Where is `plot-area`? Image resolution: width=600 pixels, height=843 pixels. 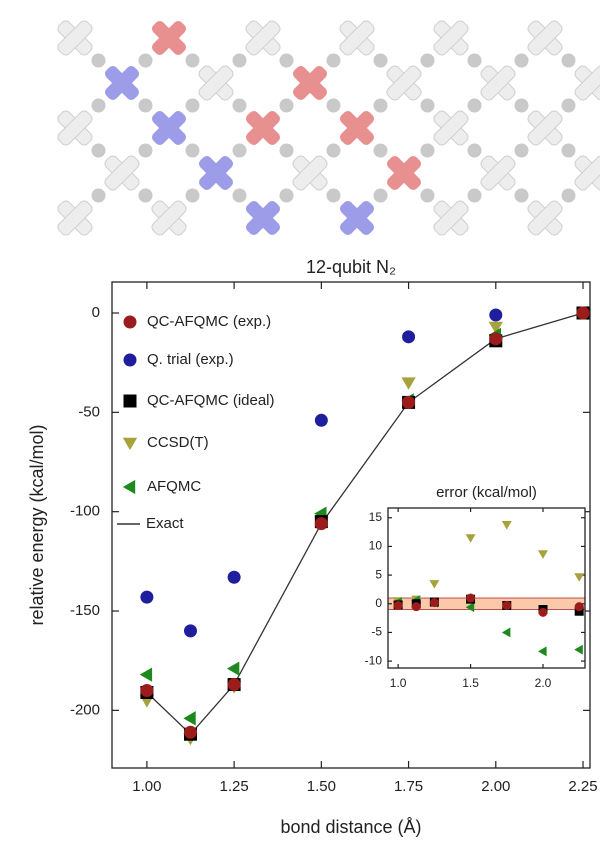
plot-area is located at coordinates (486, 588).